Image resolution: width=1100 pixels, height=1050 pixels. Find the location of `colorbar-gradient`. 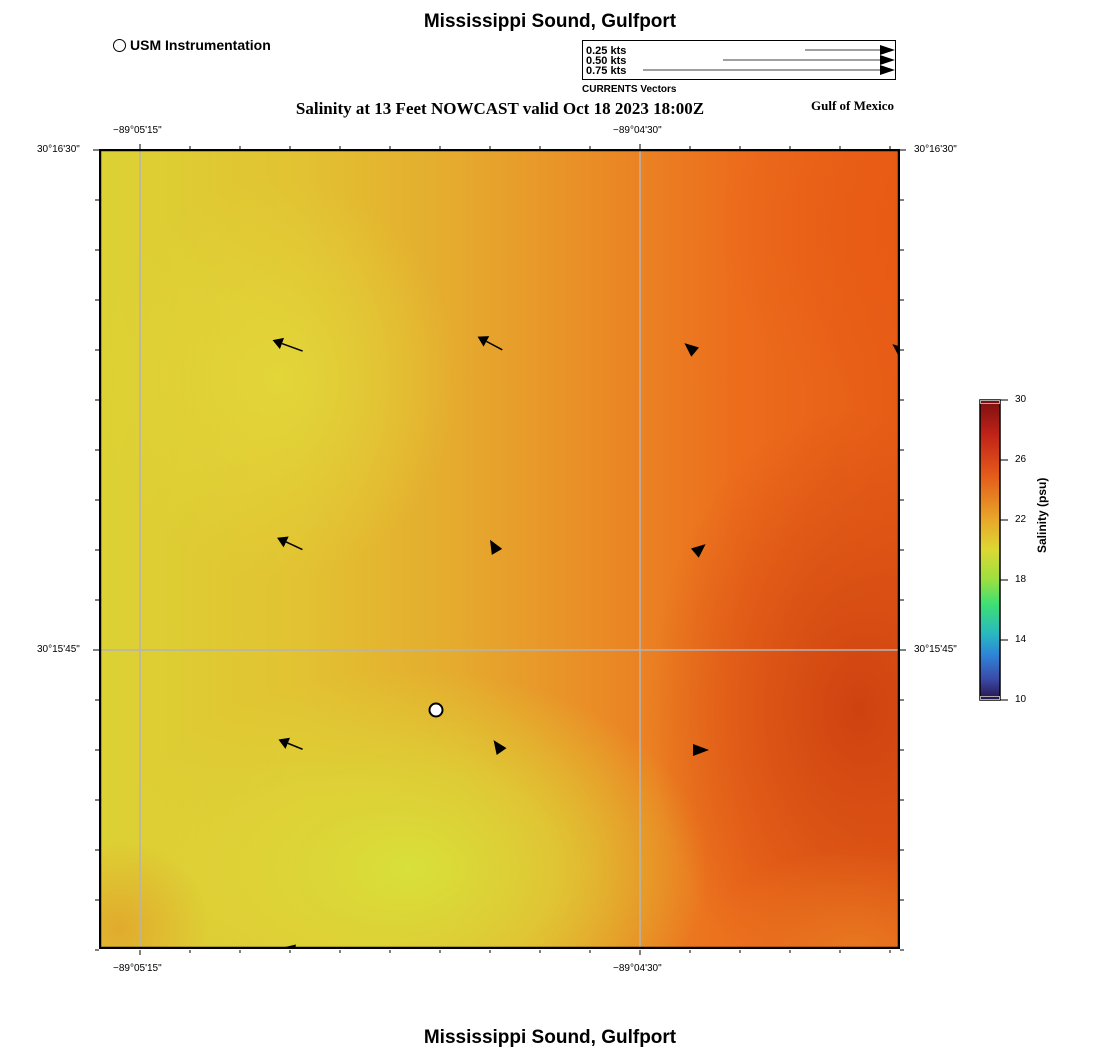

colorbar-gradient is located at coordinates (990, 550).